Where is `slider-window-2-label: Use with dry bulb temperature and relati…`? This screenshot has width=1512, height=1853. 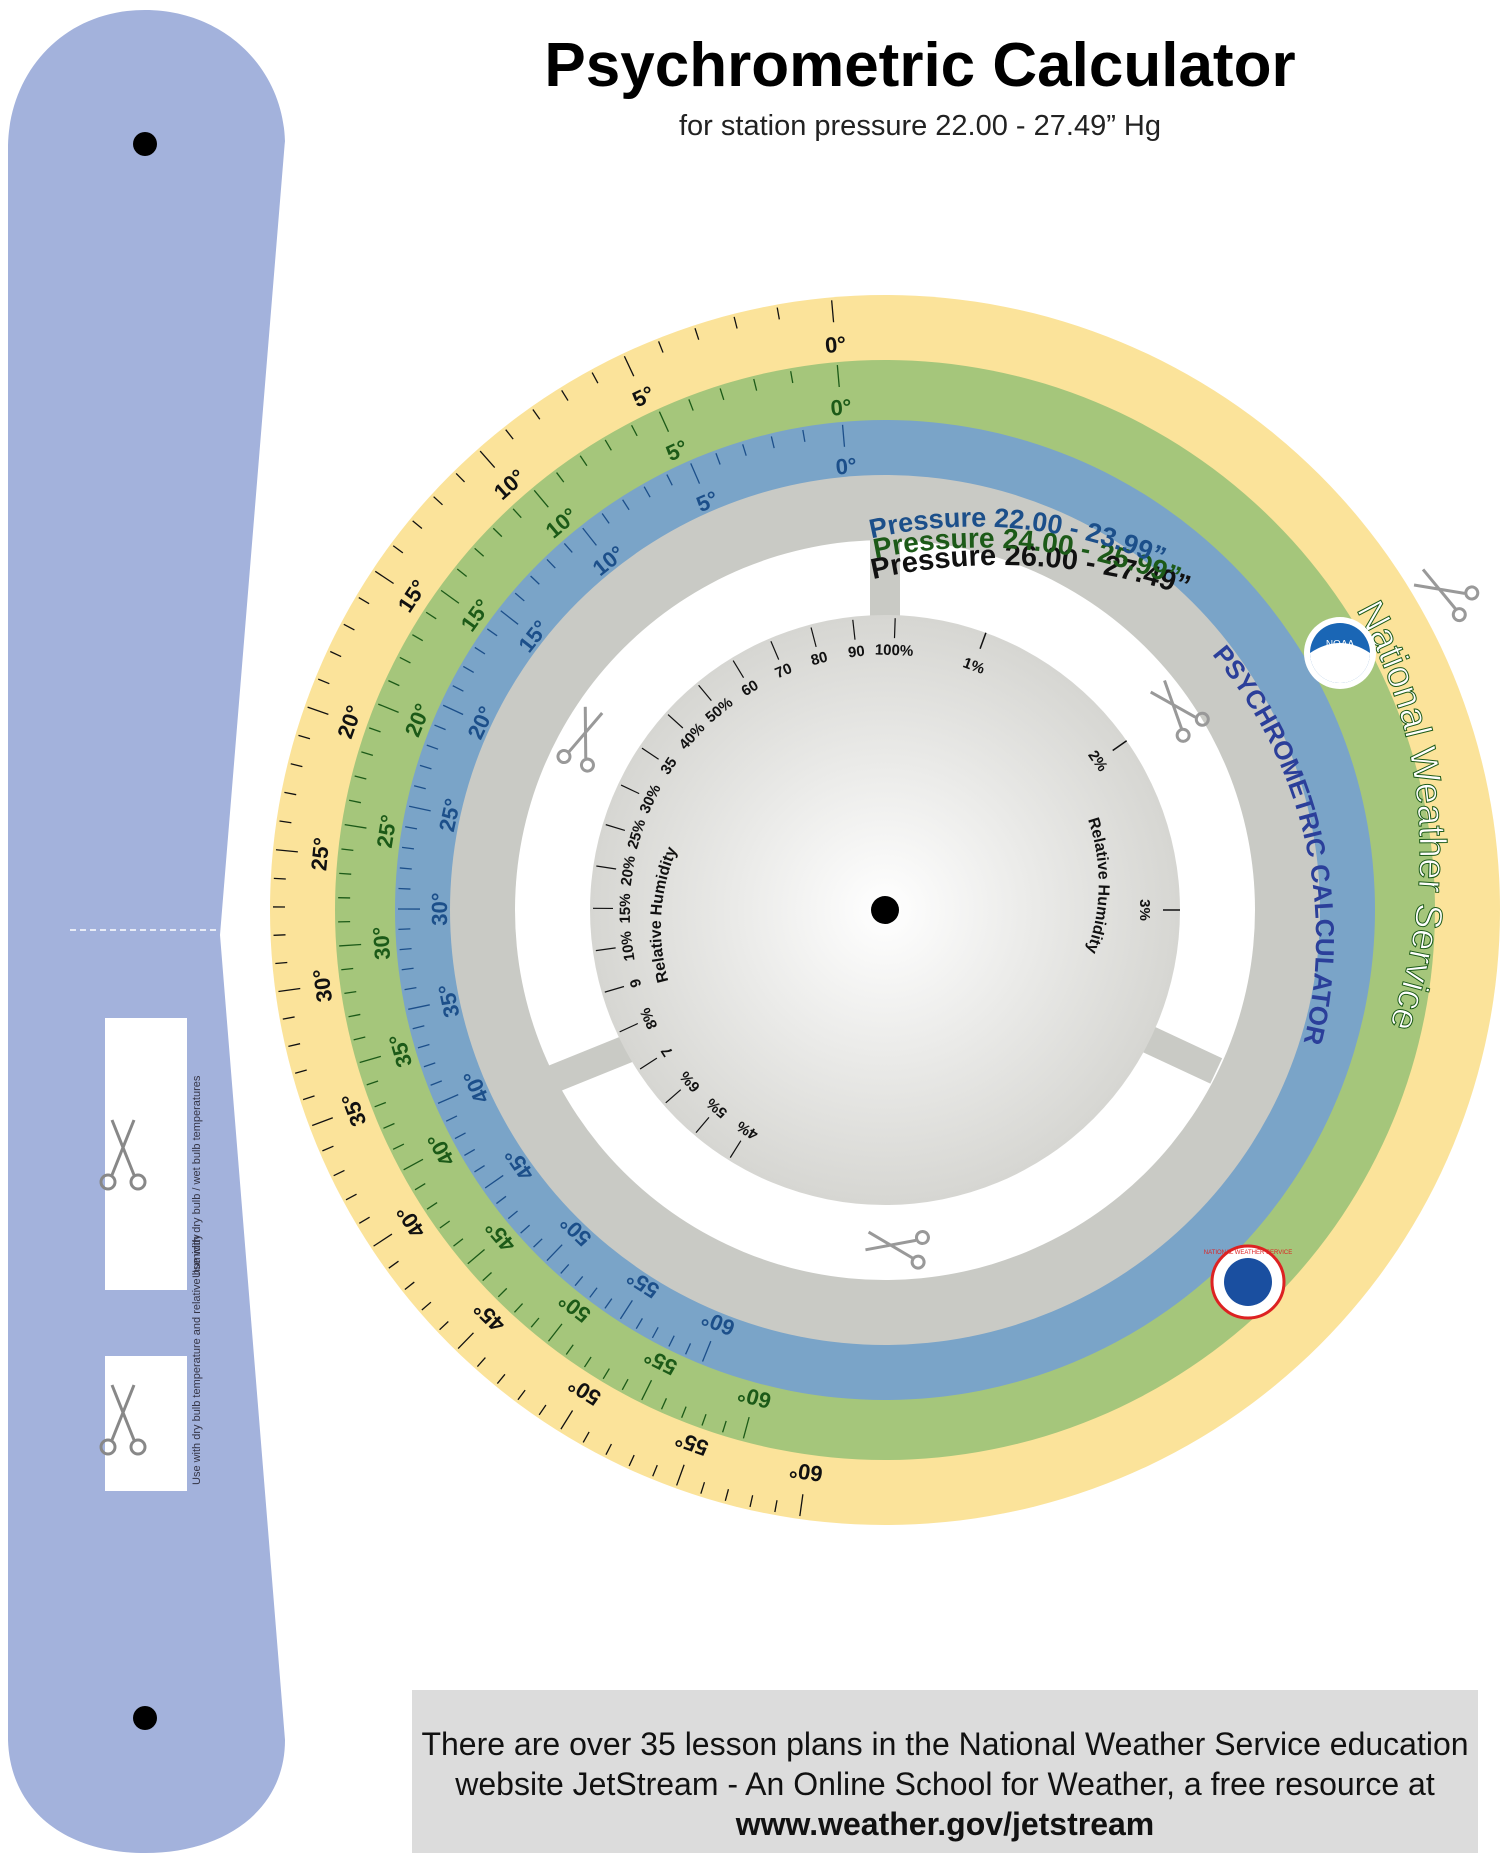 slider-window-2-label: Use with dry bulb temperature and relati… is located at coordinates (197, 1359).